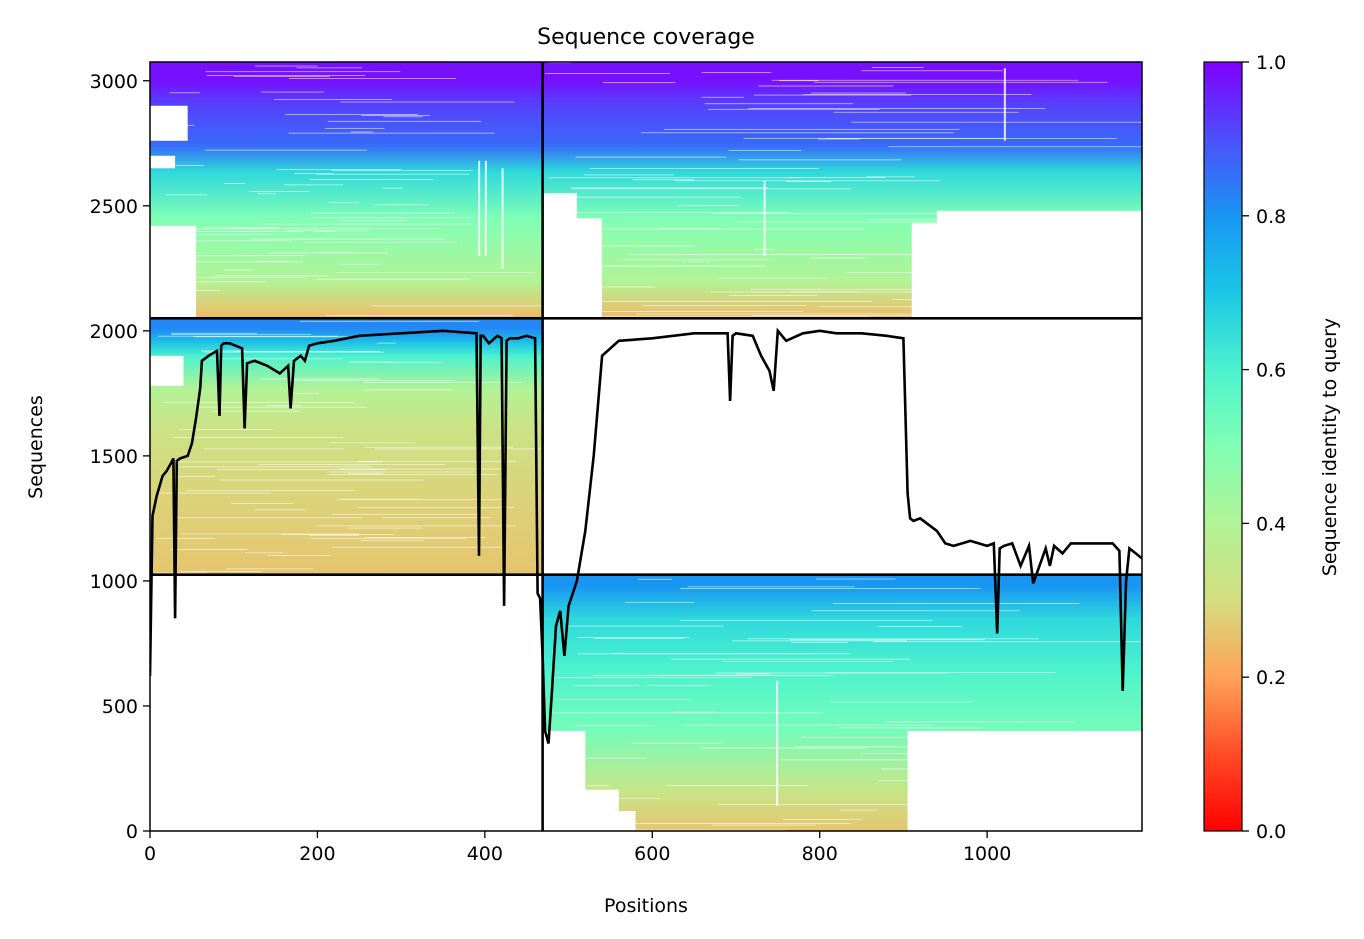  What do you see at coordinates (114, 82) in the screenshot?
I see `y-tick-label: 3000` at bounding box center [114, 82].